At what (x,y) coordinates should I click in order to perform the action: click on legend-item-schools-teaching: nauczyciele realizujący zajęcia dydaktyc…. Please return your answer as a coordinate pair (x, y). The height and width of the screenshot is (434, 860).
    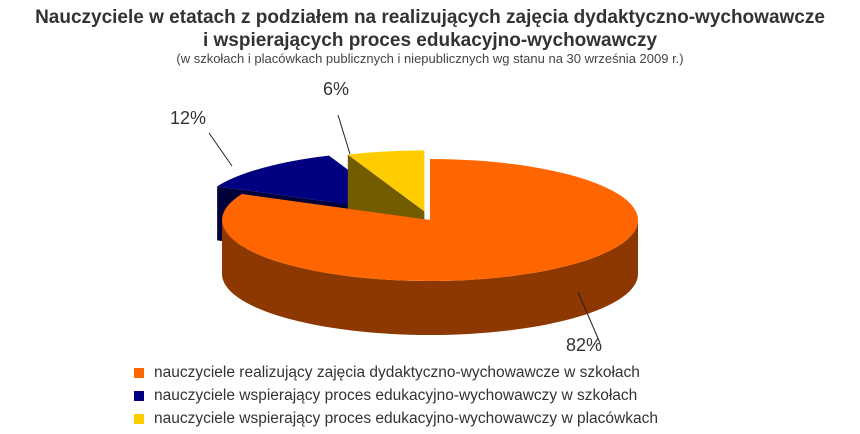
    Looking at the image, I should click on (396, 372).